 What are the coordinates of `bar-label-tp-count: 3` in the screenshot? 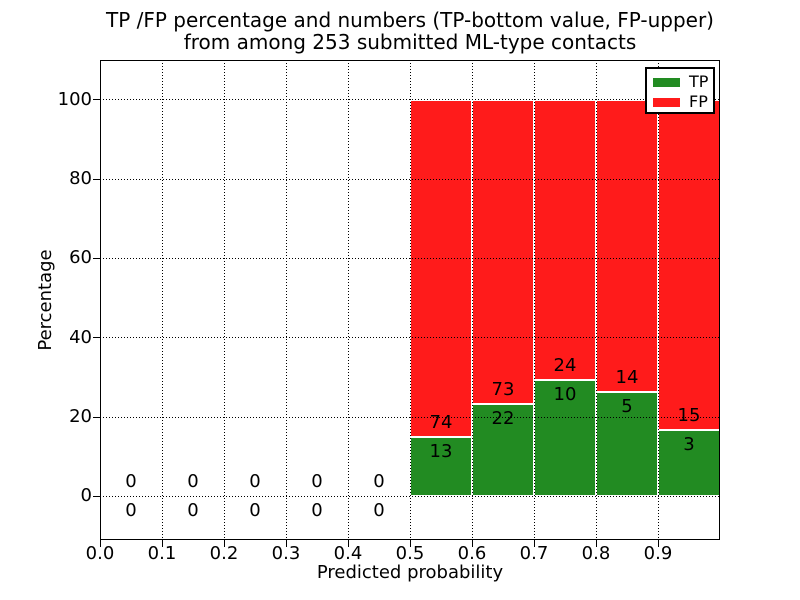 It's located at (689, 445).